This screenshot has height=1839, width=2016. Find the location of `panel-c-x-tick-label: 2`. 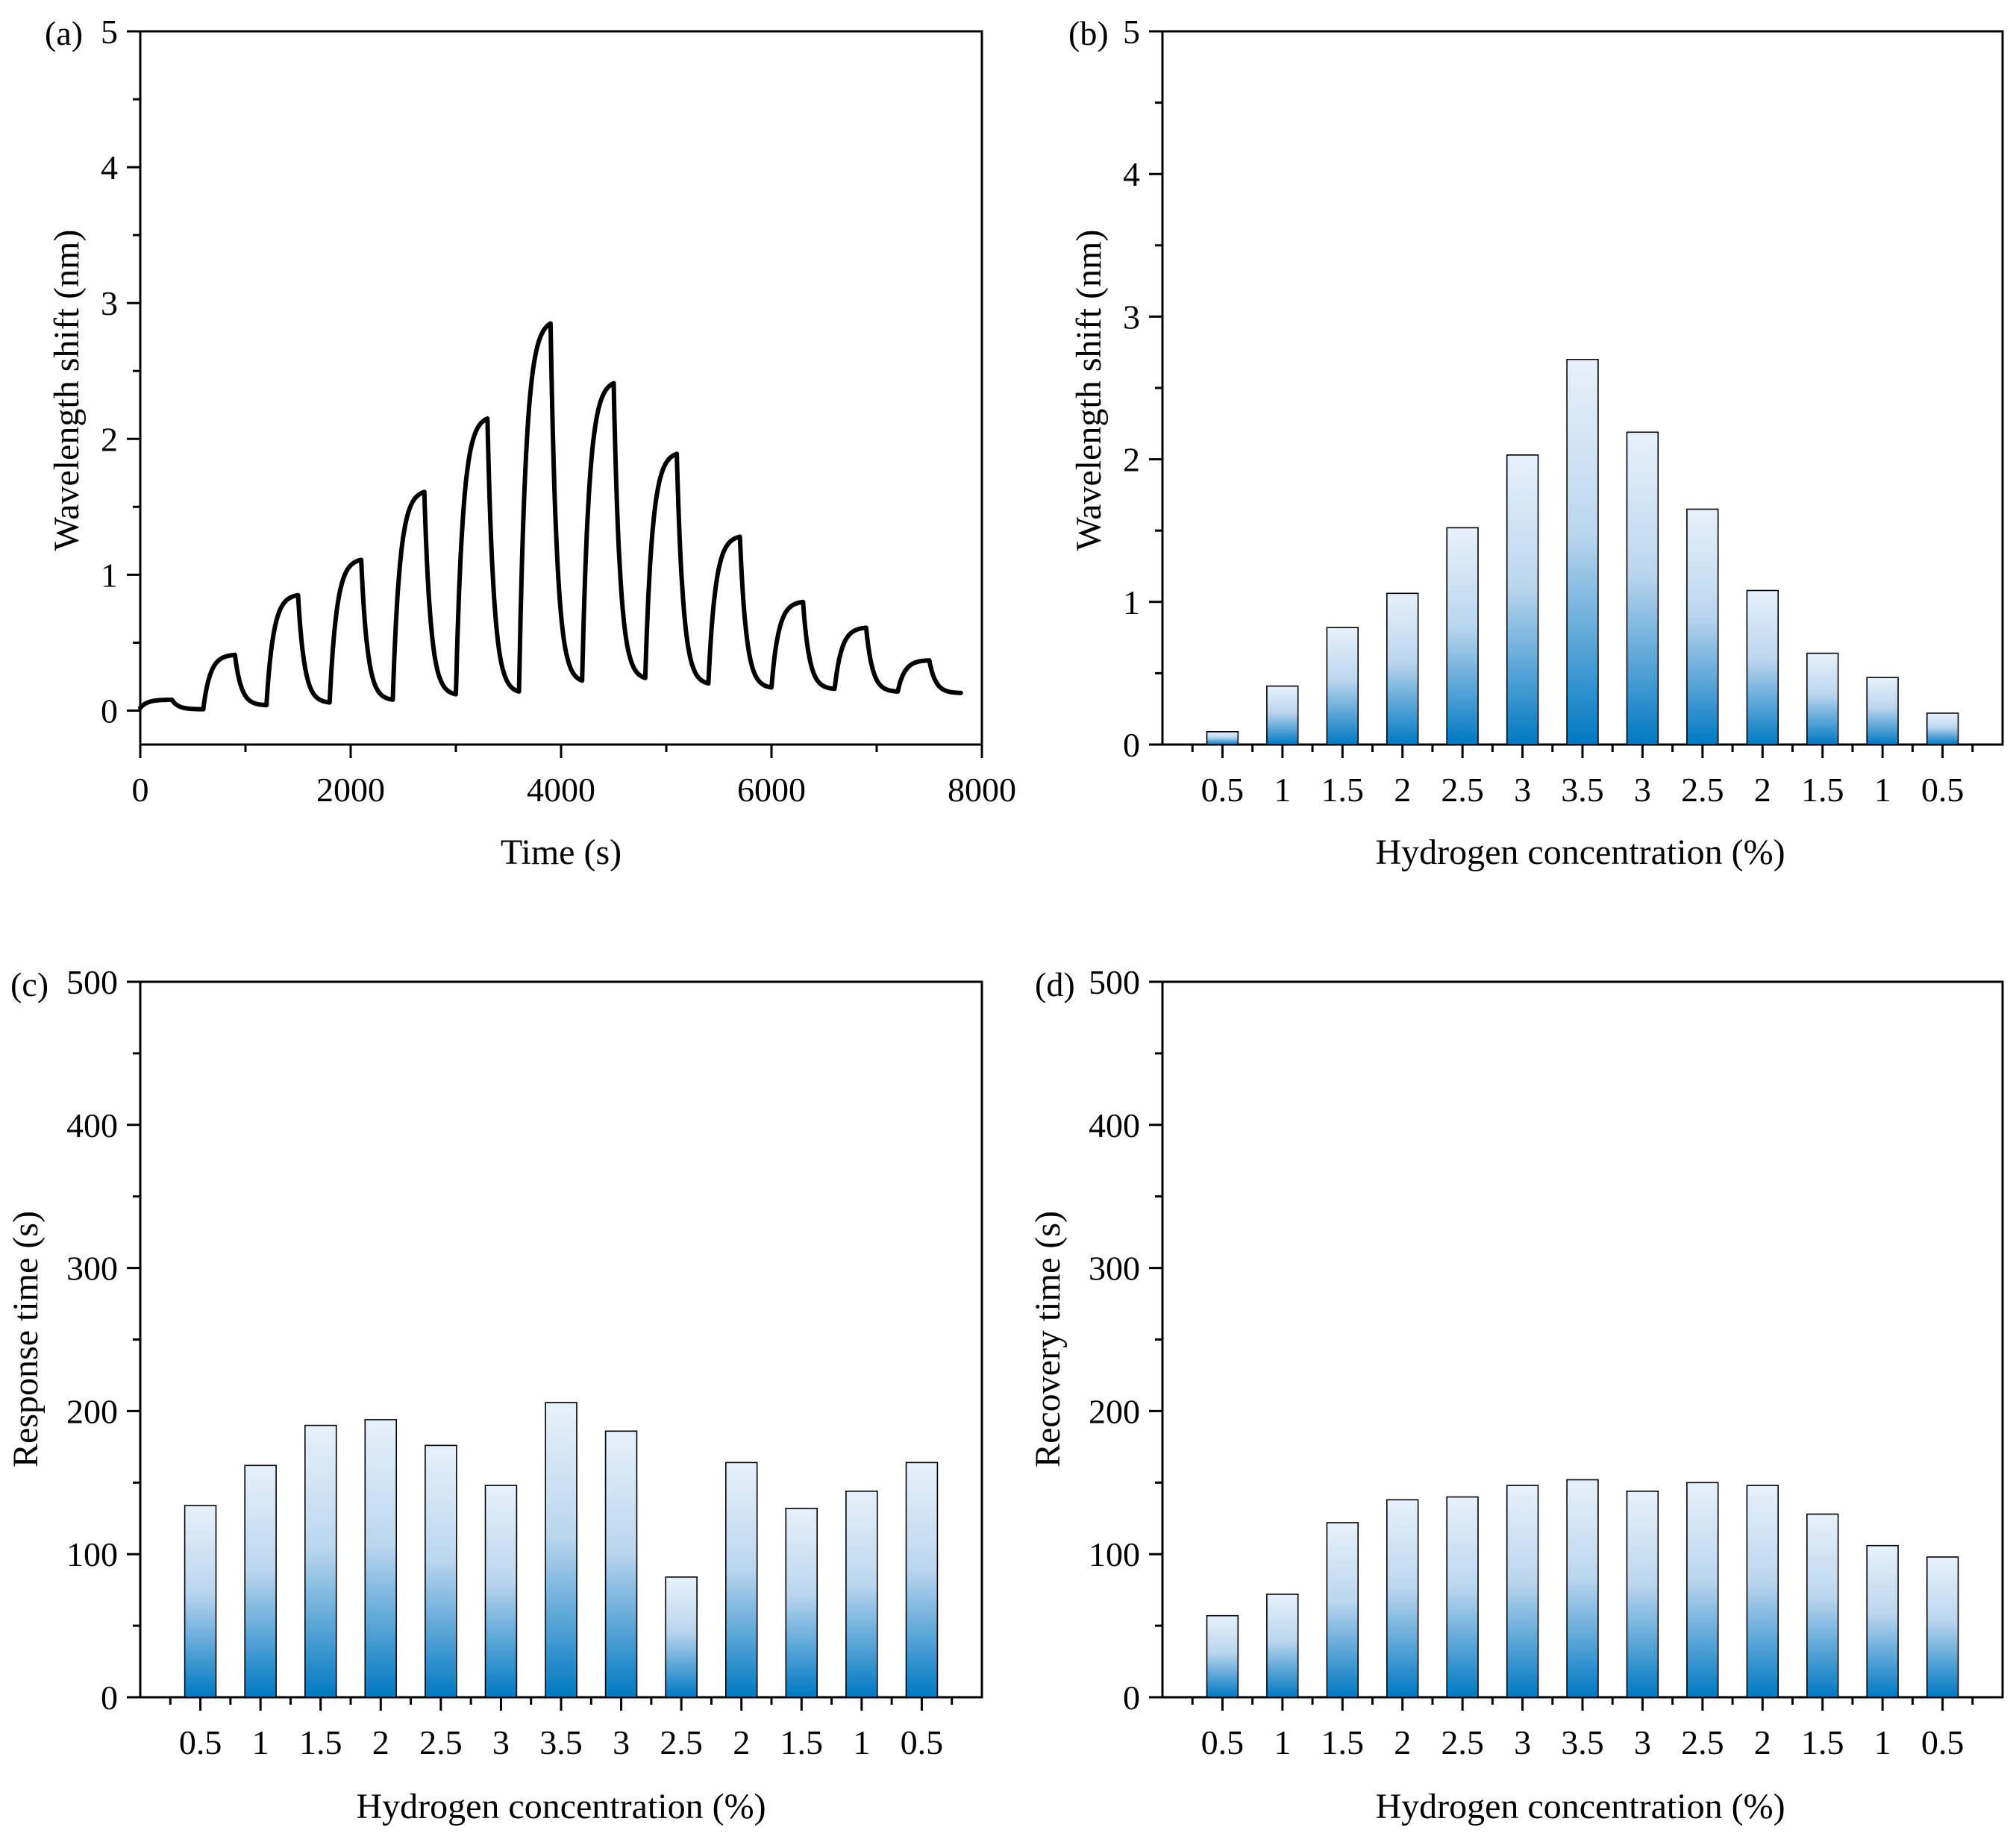

panel-c-x-tick-label: 2 is located at coordinates (380, 1742).